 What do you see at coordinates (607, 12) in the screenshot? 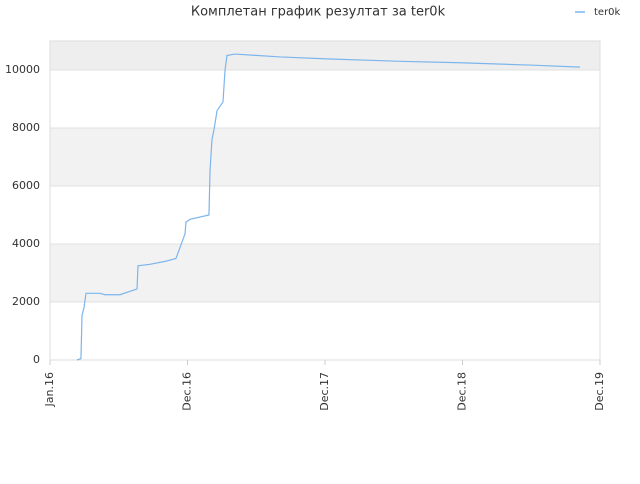
I see `legend-label: ter0k` at bounding box center [607, 12].